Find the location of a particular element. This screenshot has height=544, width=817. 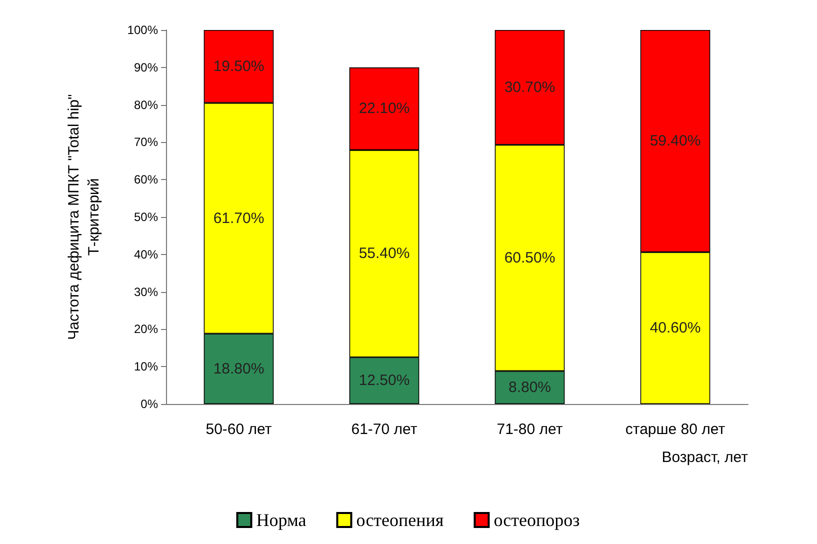

y-tick-label: 10% is located at coordinates (146, 367).